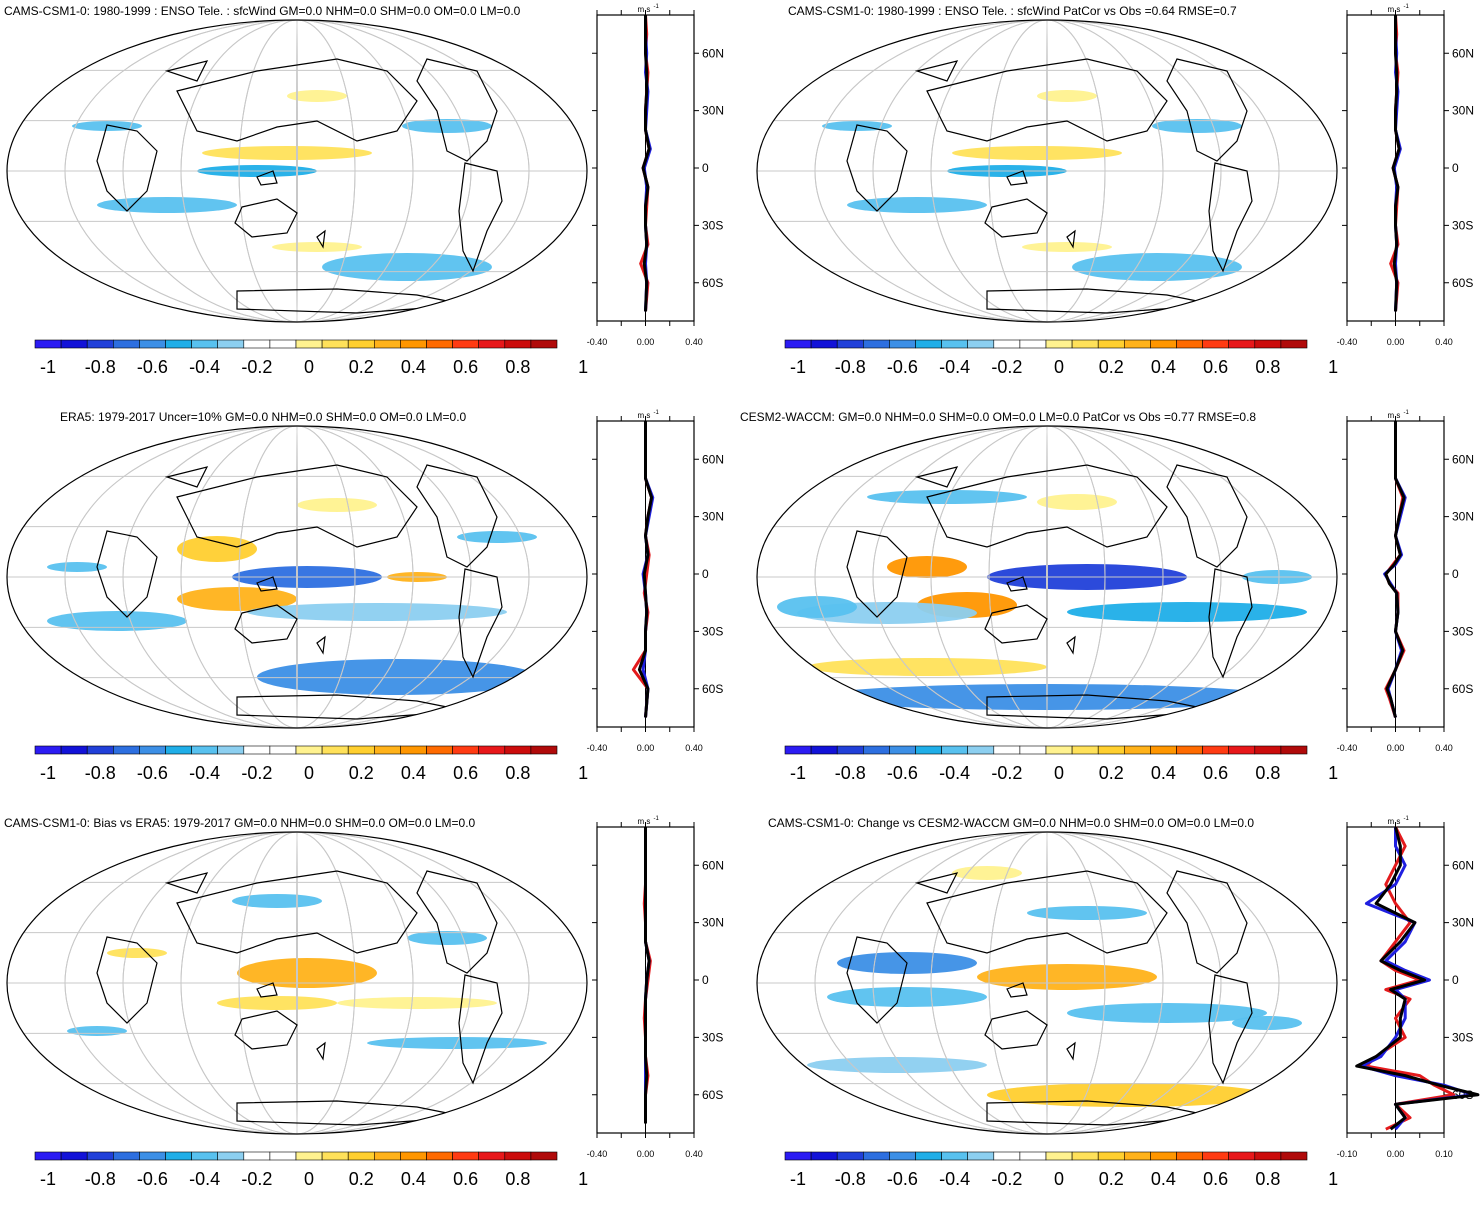 This screenshot has width=1483, height=1207. What do you see at coordinates (1396, 1154) in the screenshot?
I see `x-tick-label: 0.00` at bounding box center [1396, 1154].